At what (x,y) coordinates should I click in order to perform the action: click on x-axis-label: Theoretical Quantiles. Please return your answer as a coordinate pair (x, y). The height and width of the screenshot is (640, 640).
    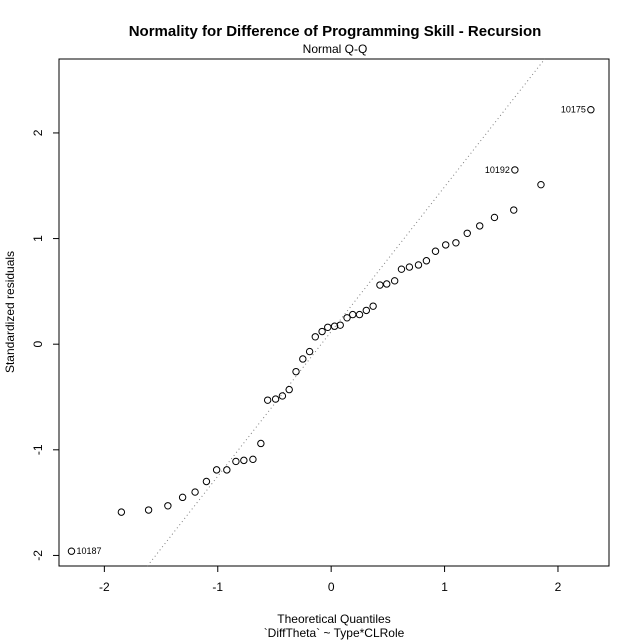
    Looking at the image, I should click on (333, 619).